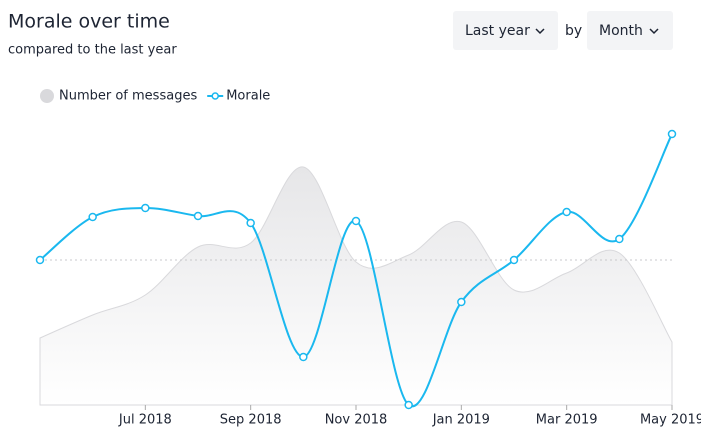  I want to click on chart-title: Morale over time, so click(89, 22).